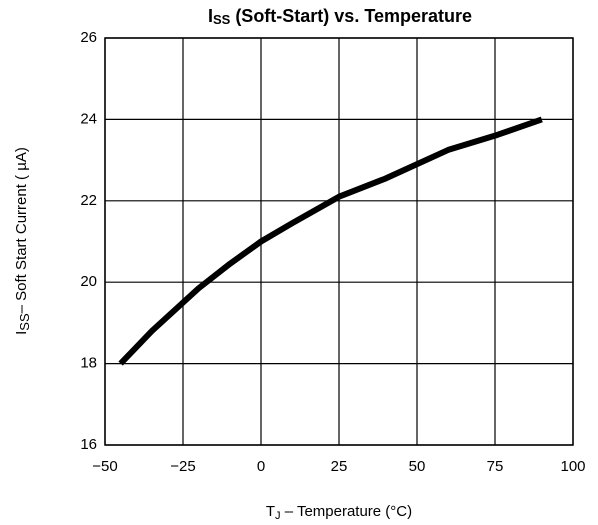  What do you see at coordinates (495, 466) in the screenshot?
I see `x-tick-label: 75` at bounding box center [495, 466].